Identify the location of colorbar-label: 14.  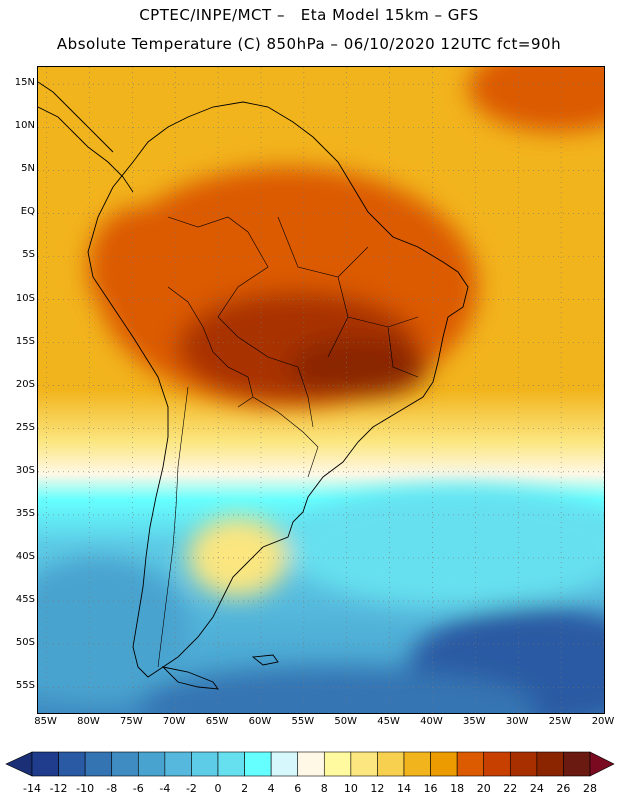
(404, 788).